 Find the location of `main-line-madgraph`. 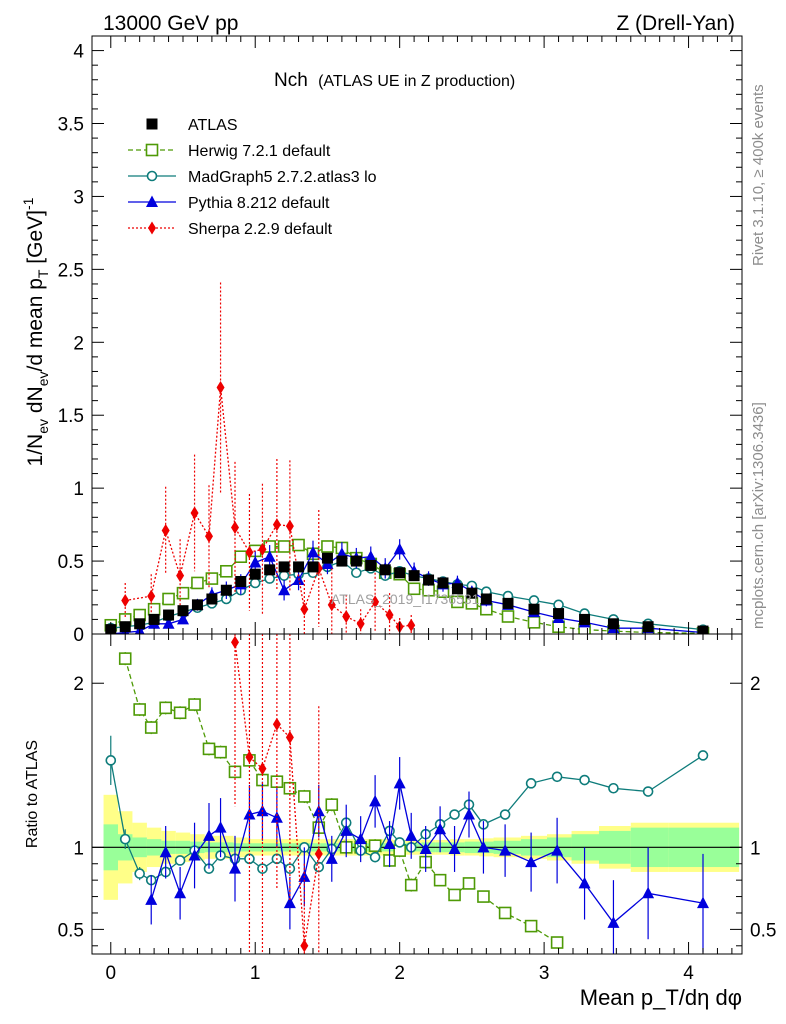

main-line-madgraph is located at coordinates (407, 595).